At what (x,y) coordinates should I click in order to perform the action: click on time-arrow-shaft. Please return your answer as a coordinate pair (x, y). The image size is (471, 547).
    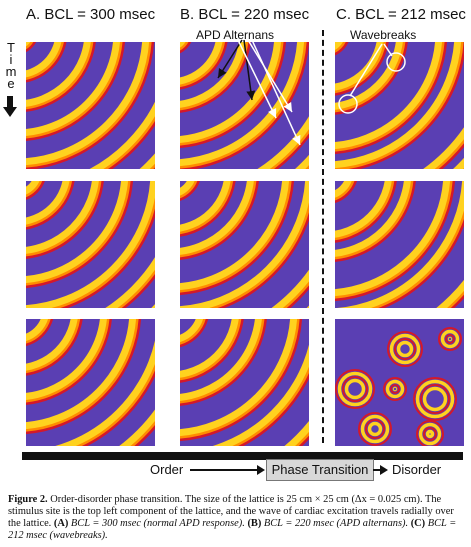
    Looking at the image, I should click on (10, 102).